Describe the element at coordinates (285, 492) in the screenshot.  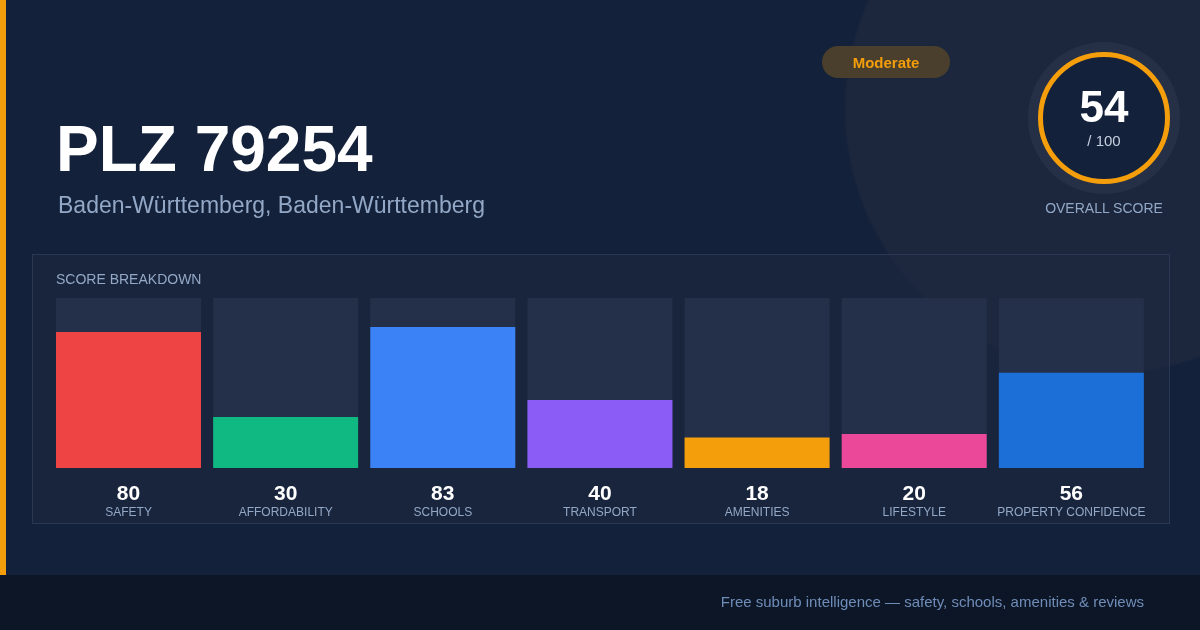
I see `data-label: 30` at that location.